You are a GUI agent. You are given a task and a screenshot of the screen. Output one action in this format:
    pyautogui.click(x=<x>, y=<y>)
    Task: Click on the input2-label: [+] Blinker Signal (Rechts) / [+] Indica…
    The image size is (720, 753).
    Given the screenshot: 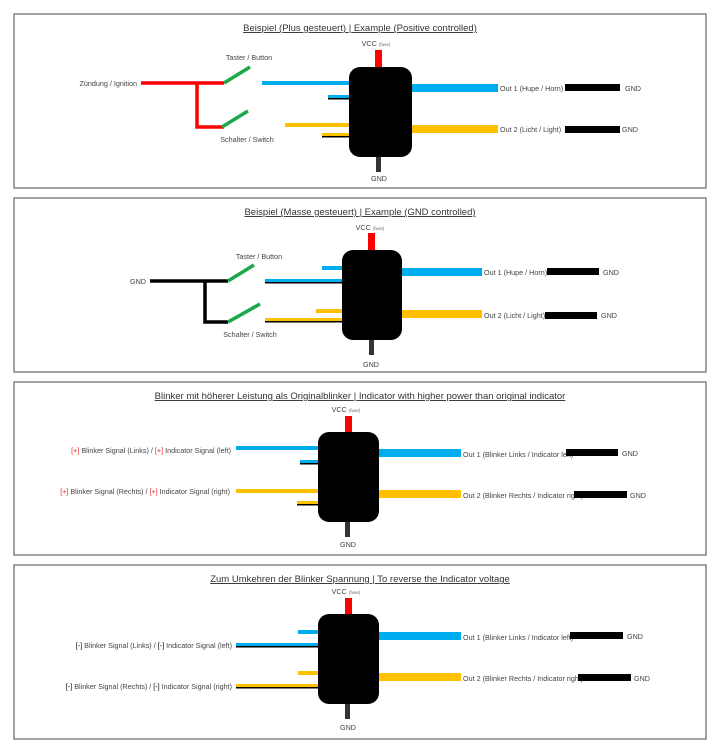 What is the action you would take?
    pyautogui.click(x=145, y=491)
    